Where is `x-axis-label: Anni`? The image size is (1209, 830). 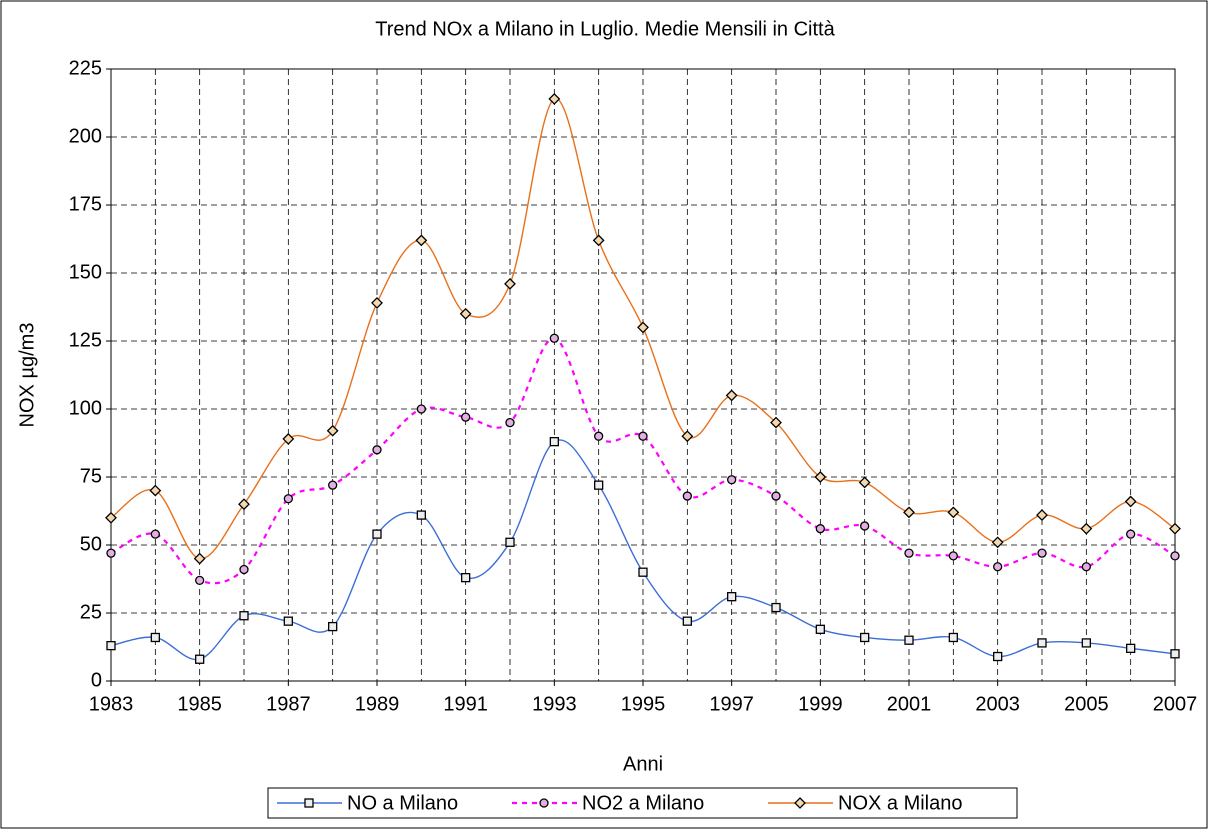
x-axis-label: Anni is located at coordinates (643, 764).